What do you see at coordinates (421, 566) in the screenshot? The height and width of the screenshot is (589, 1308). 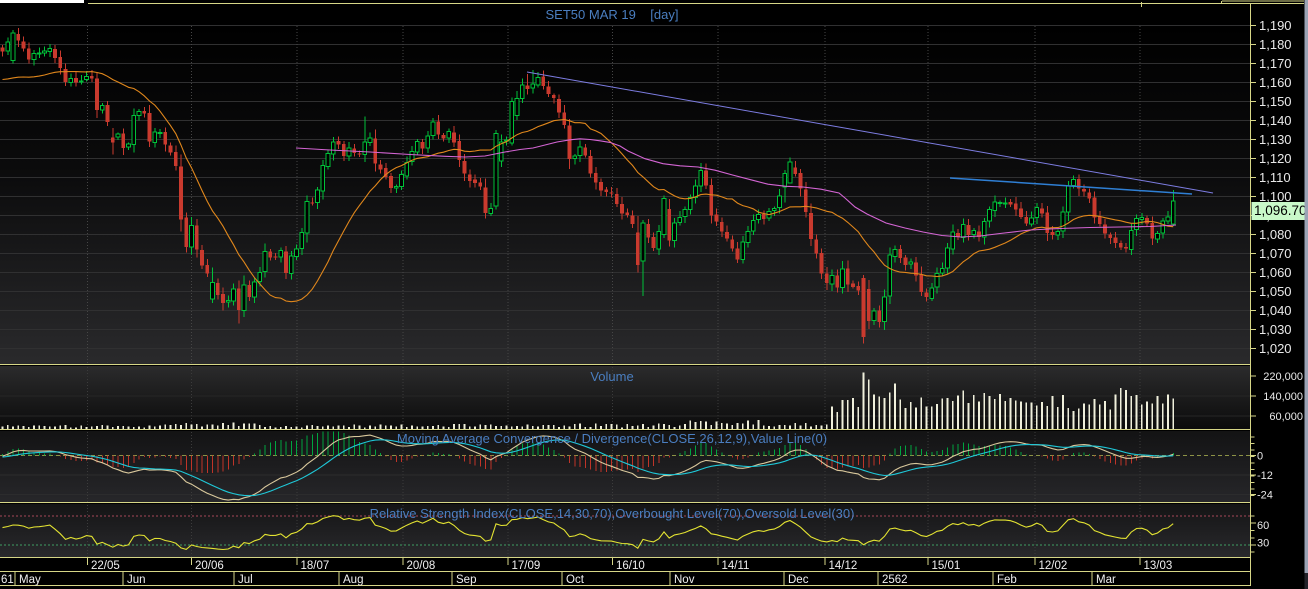 I see `svg-text: 20/08` at bounding box center [421, 566].